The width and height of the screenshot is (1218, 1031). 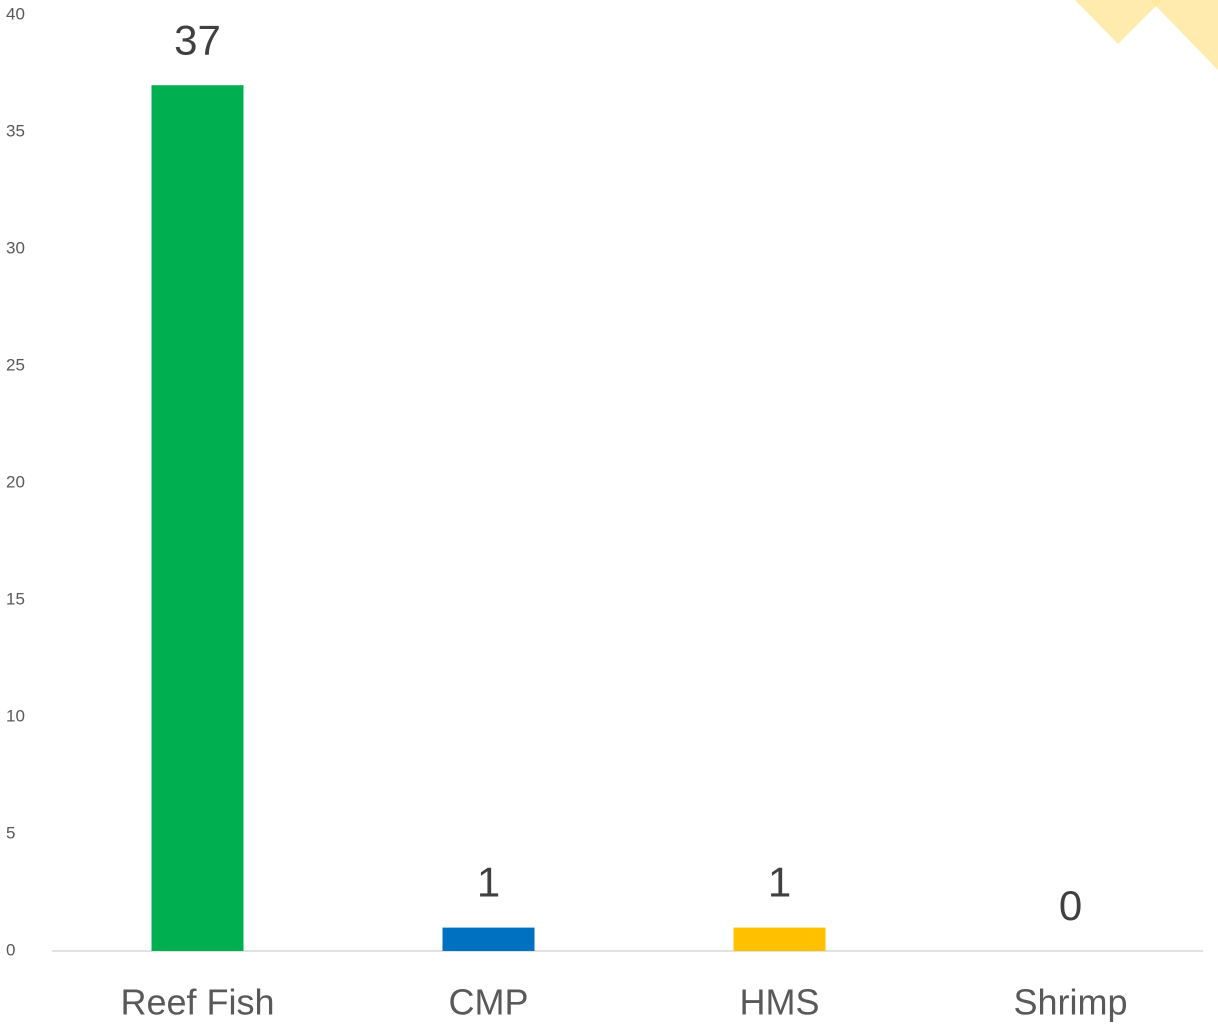 What do you see at coordinates (197, 39) in the screenshot?
I see `value-label: 37` at bounding box center [197, 39].